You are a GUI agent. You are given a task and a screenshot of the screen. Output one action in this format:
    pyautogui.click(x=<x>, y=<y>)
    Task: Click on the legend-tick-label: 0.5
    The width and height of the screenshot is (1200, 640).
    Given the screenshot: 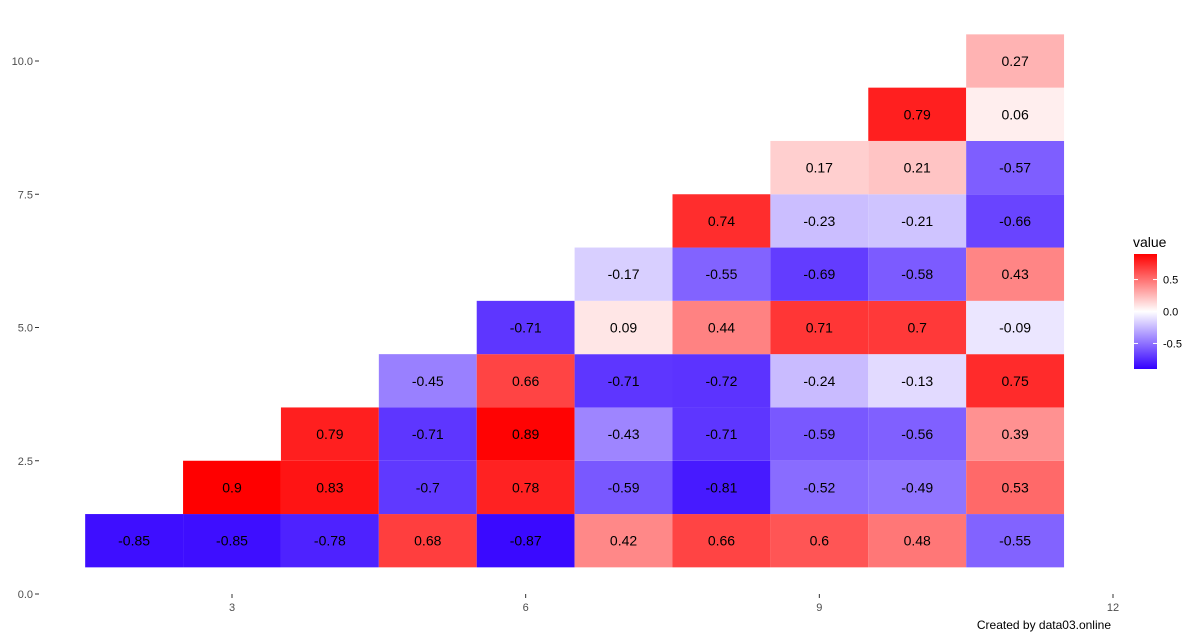 What is the action you would take?
    pyautogui.click(x=1170, y=281)
    